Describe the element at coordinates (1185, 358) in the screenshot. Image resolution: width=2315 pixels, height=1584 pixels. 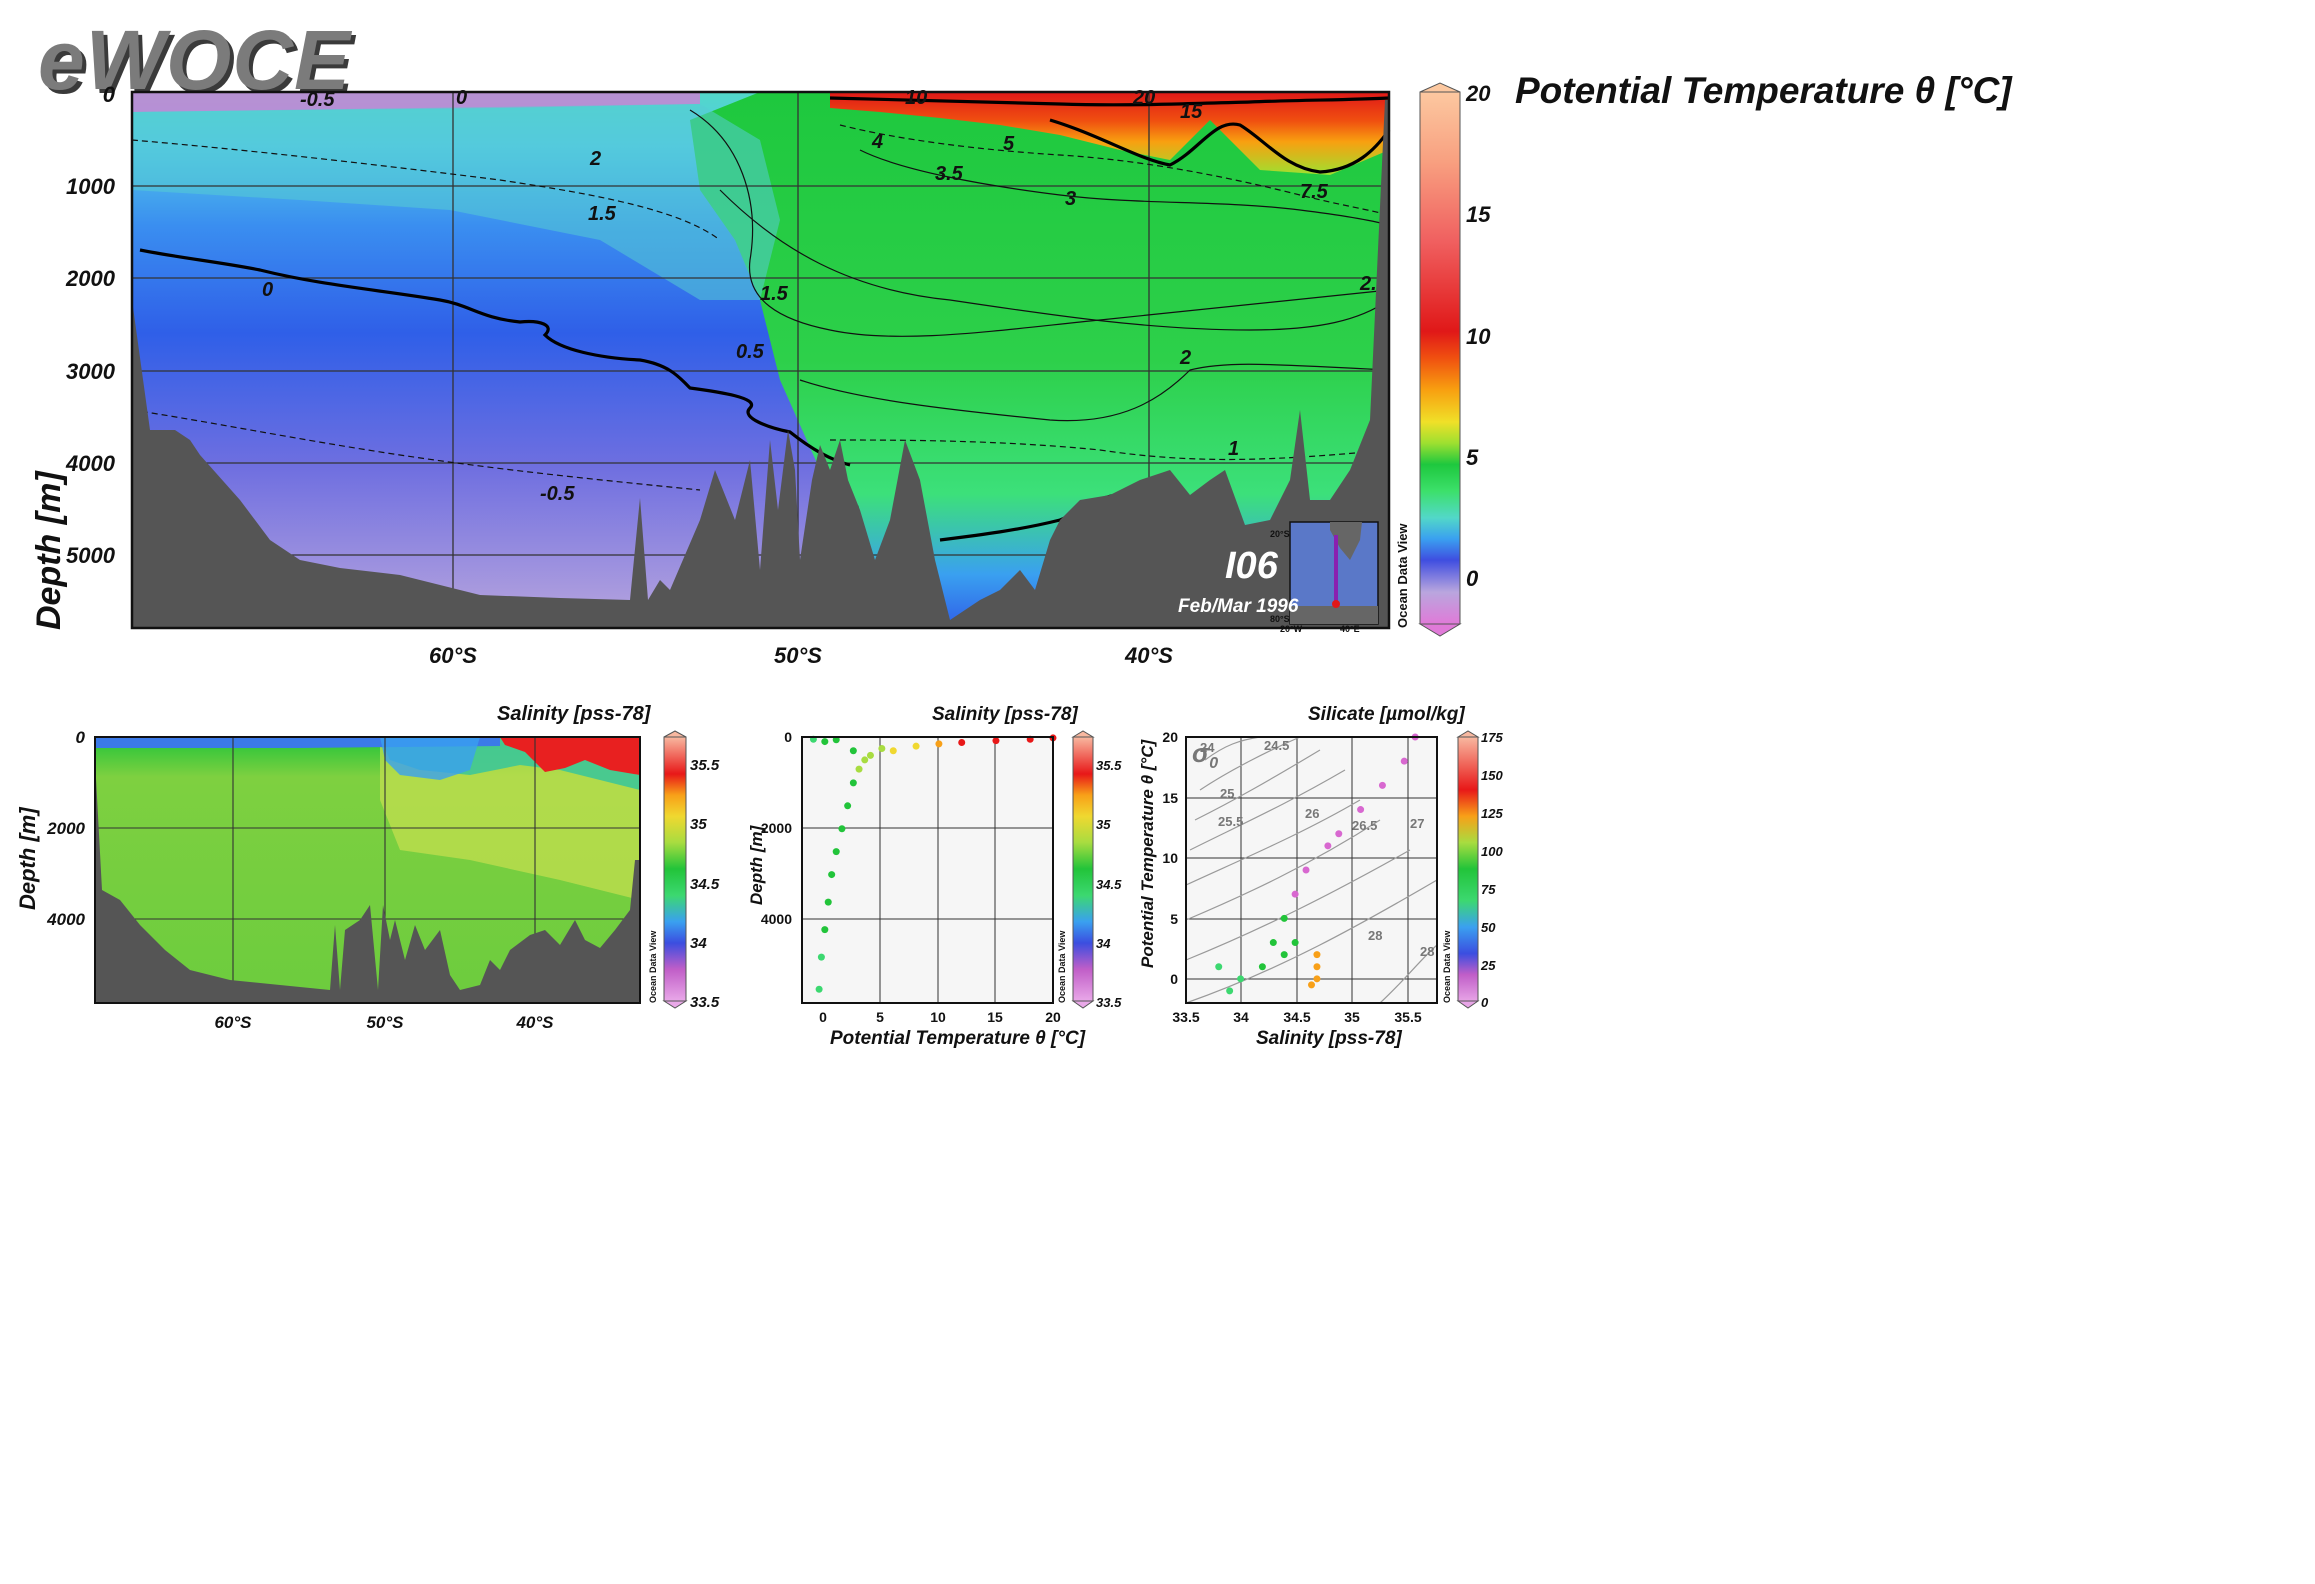
I see `contour-label: 2` at that location.